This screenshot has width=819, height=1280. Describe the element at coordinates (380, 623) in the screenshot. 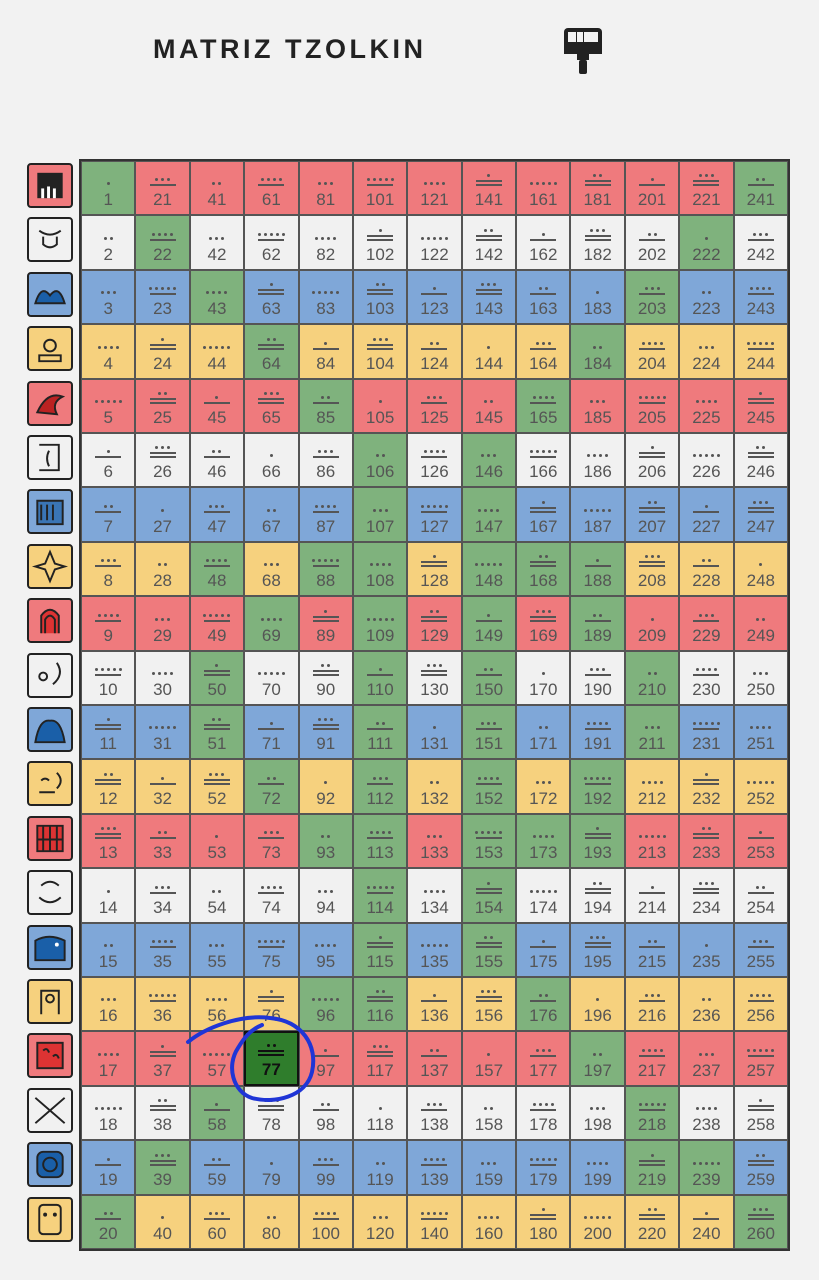

I see `kin-cell: 109` at that location.